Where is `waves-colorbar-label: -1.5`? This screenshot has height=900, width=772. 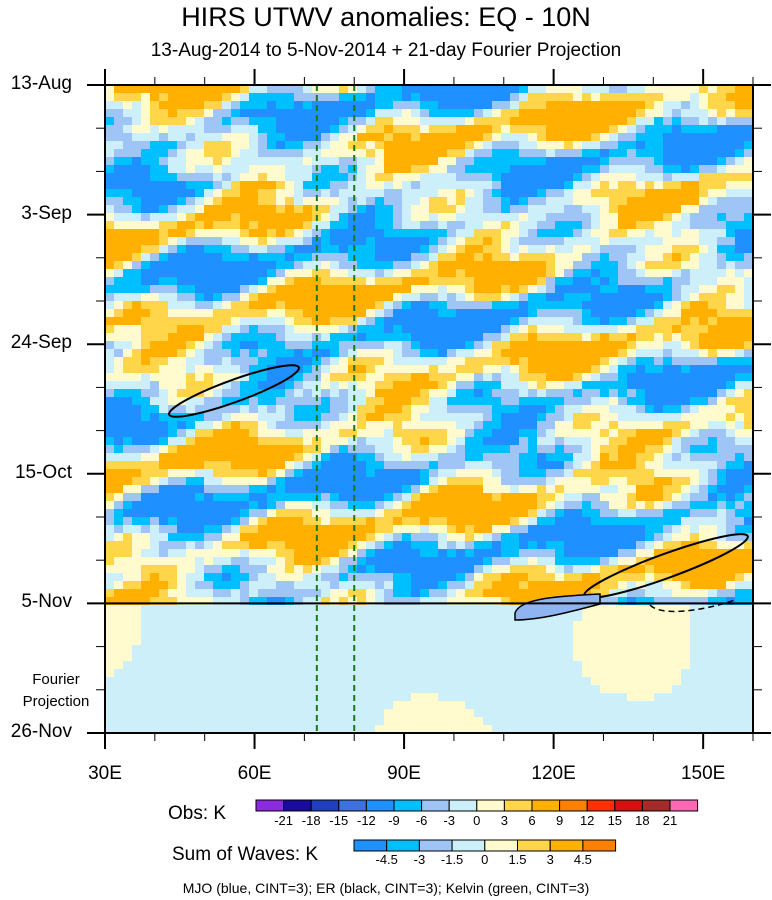 waves-colorbar-label: -1.5 is located at coordinates (452, 859).